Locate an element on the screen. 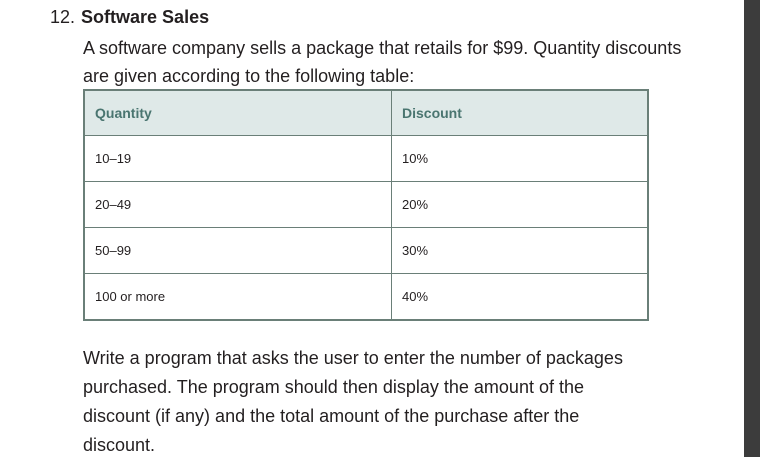 Image resolution: width=760 pixels, height=460 pixels. table-row: 100 or more 40% is located at coordinates (366, 297).